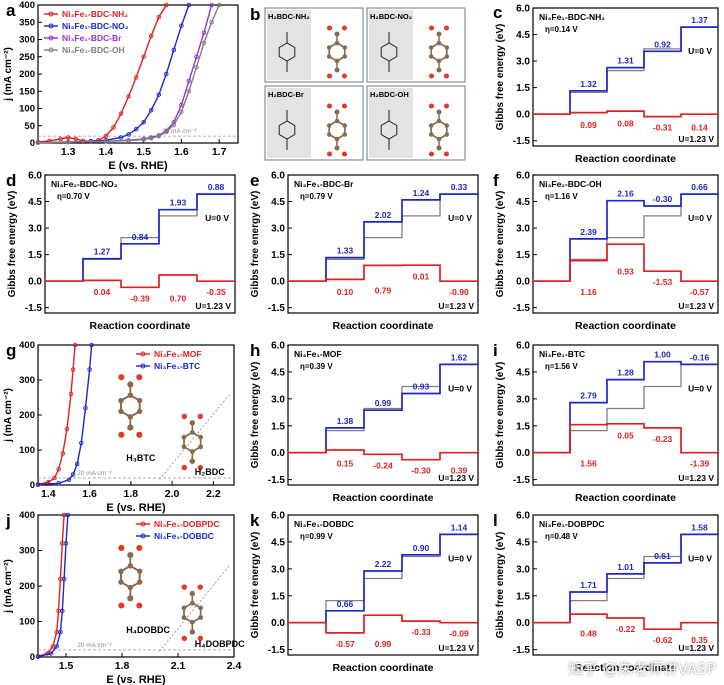 The image size is (724, 685). Describe the element at coordinates (131, 494) in the screenshot. I see `x-tick-label: 1.8` at that location.